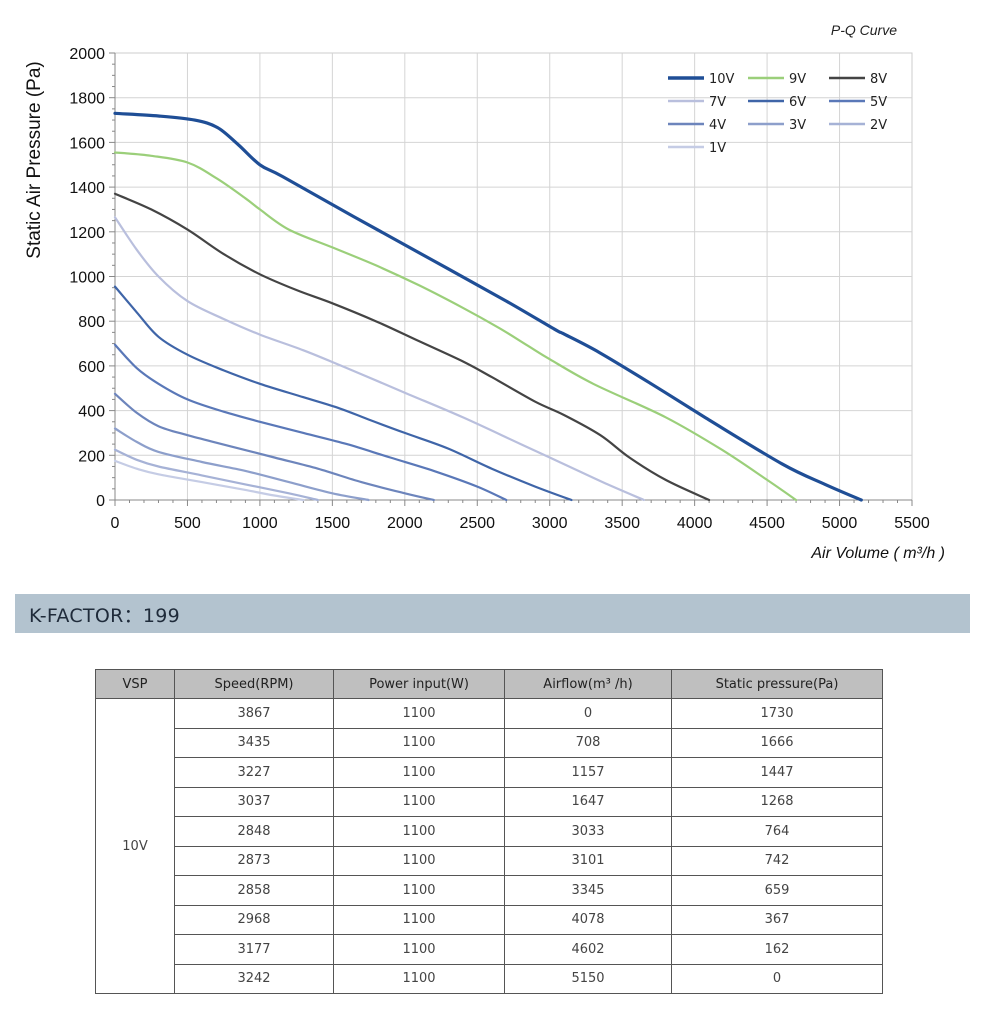 Image resolution: width=985 pixels, height=1024 pixels. Describe the element at coordinates (87, 188) in the screenshot. I see `y-tick-label: 1400` at that location.